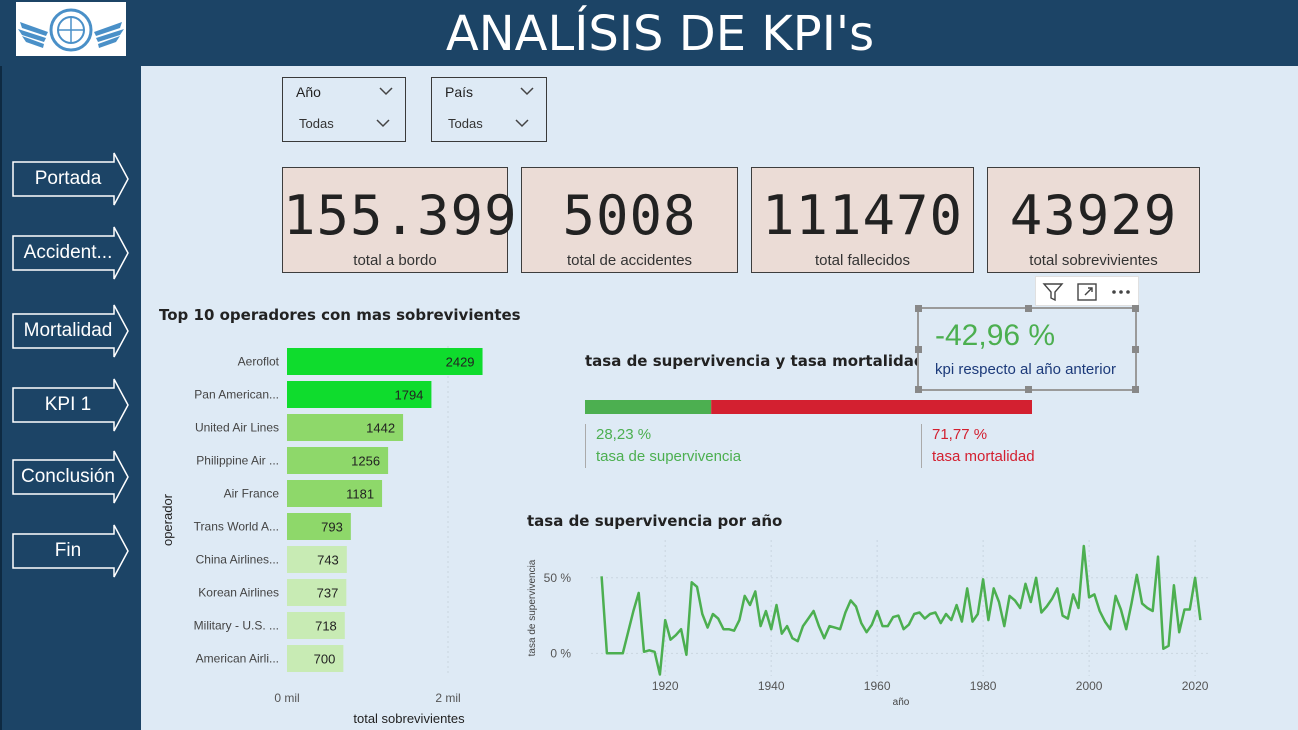 The image size is (1298, 730). What do you see at coordinates (68, 178) in the screenshot?
I see `nav-label: Portada` at bounding box center [68, 178].